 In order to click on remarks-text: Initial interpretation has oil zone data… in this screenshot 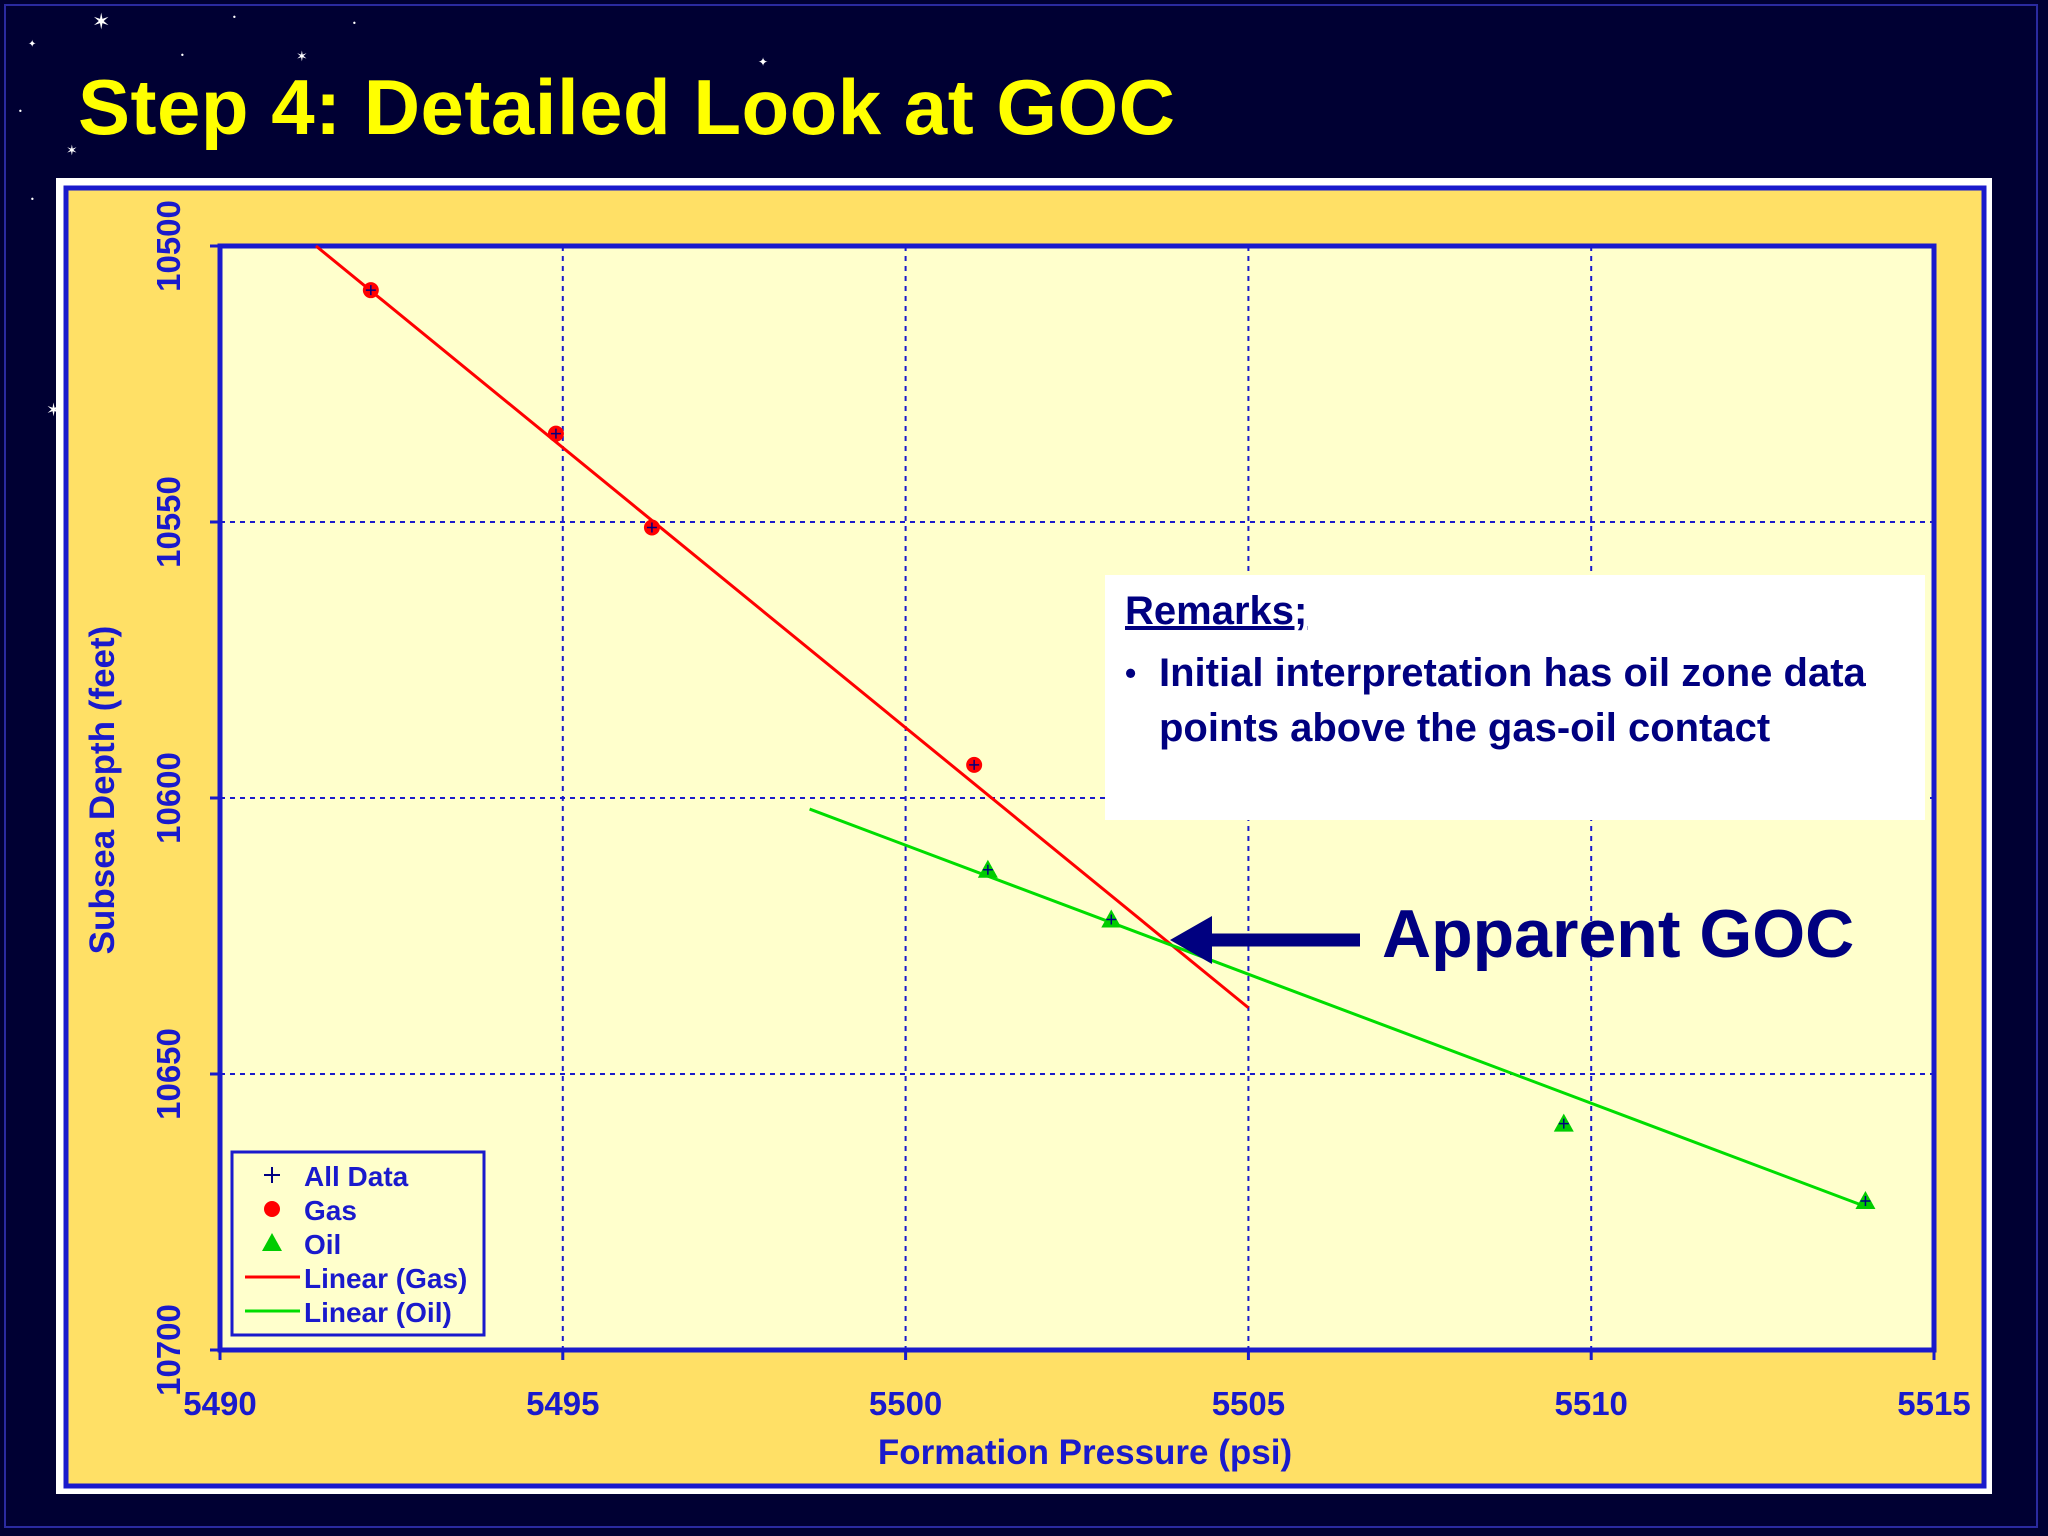, I will do `click(1512, 700)`.